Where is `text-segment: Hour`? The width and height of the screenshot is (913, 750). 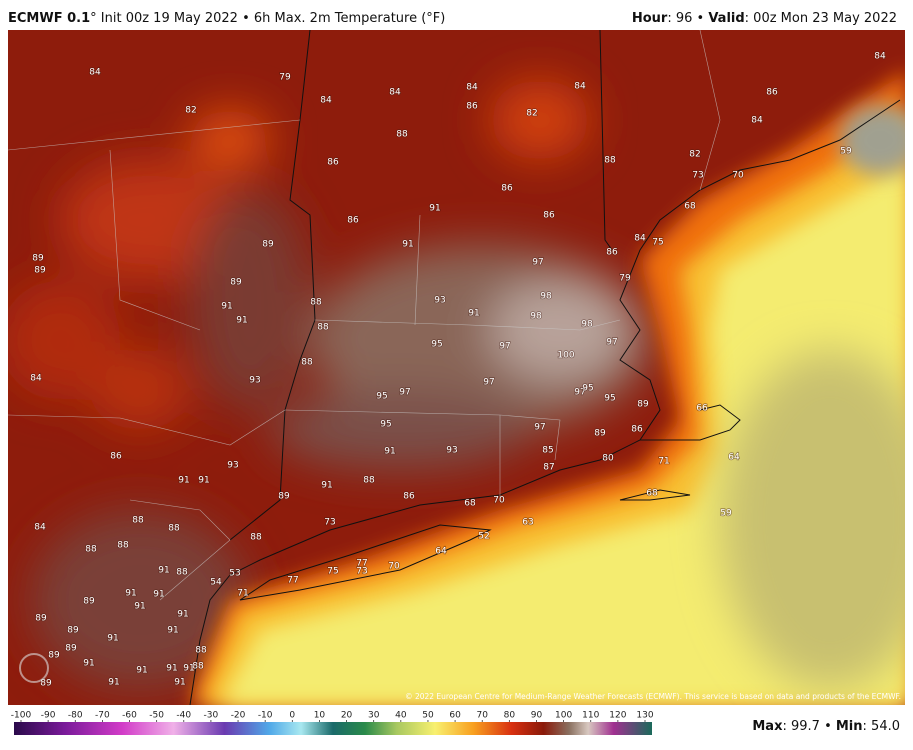 text-segment: Hour is located at coordinates (650, 18).